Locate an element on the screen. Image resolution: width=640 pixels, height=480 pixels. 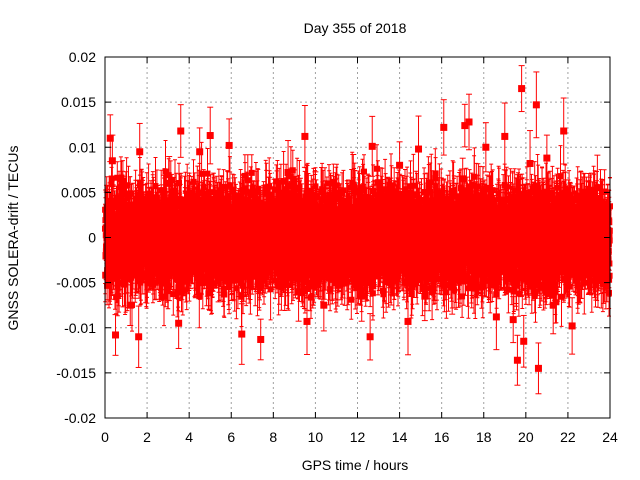
y-axis-title: GNSS SOLERA-drift / TECUs is located at coordinates (13, 238).